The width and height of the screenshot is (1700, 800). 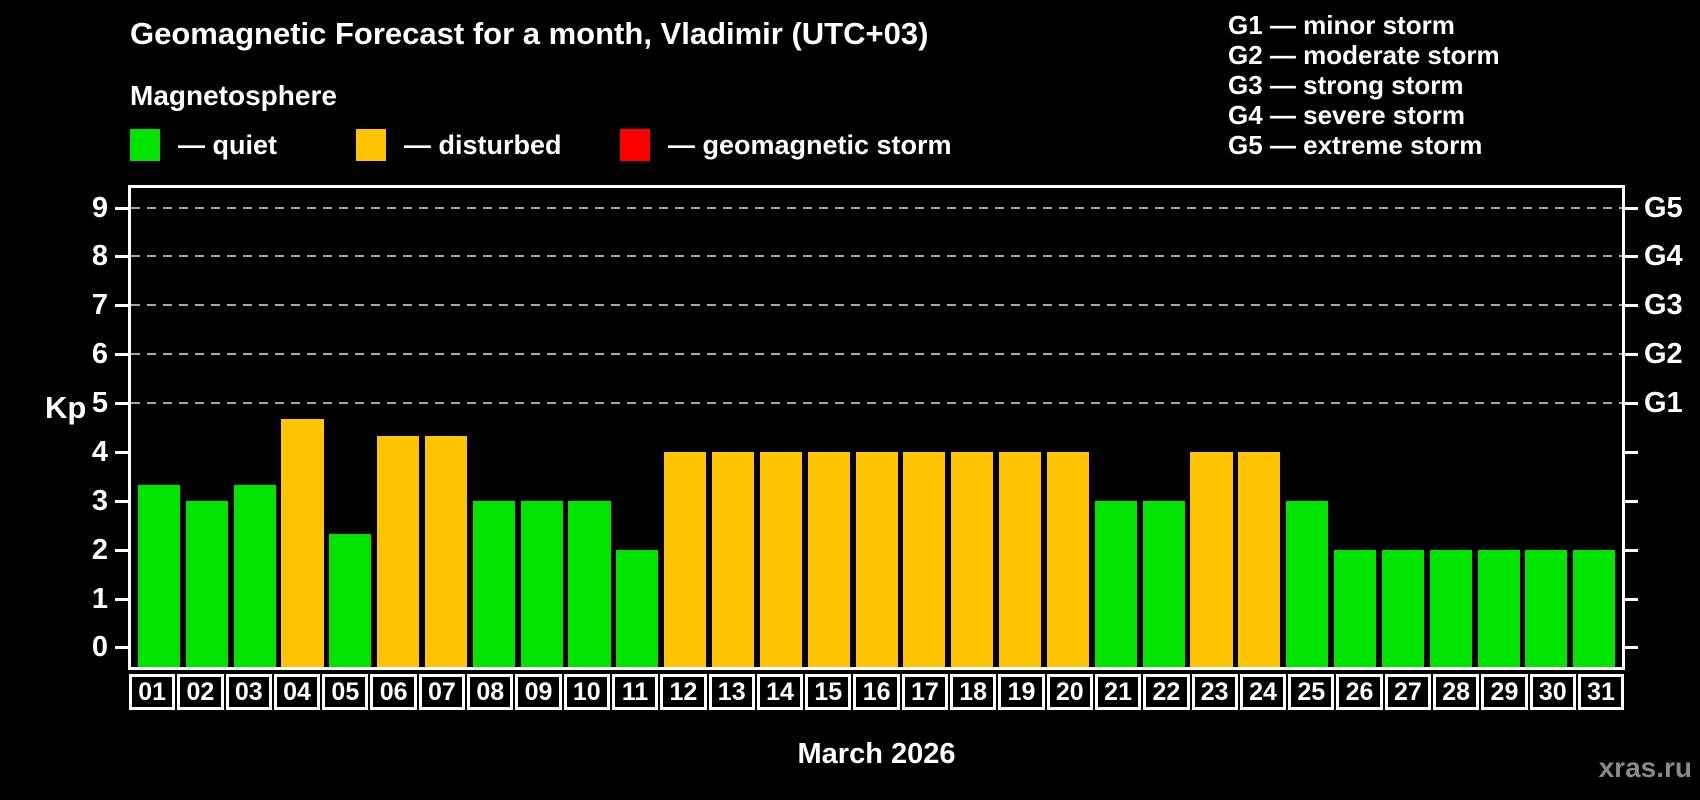 I want to click on day-label-08: 08, so click(x=490, y=692).